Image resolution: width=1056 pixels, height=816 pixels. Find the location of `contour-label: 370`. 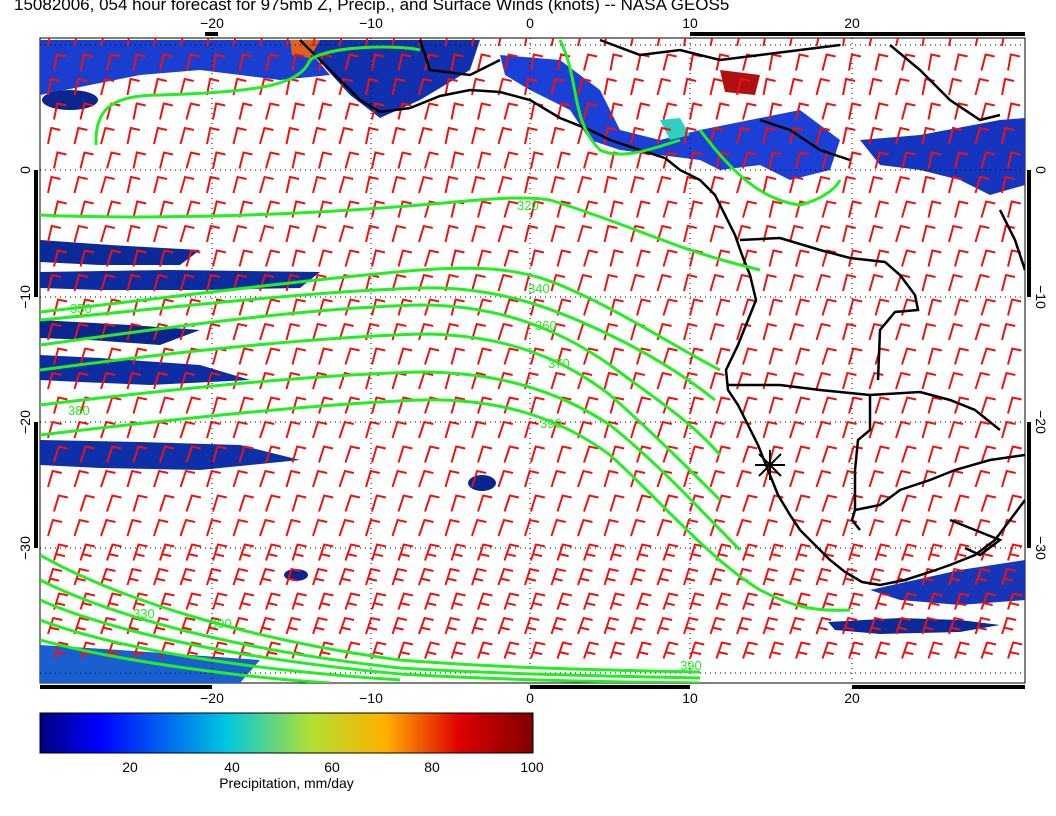

contour-label: 370 is located at coordinates (559, 363).